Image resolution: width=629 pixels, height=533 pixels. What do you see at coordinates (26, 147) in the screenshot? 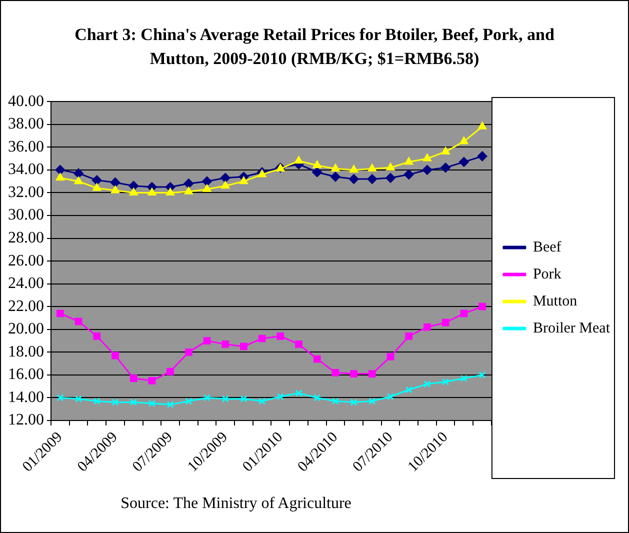
I see `y-tick-label: 36.00` at bounding box center [26, 147].